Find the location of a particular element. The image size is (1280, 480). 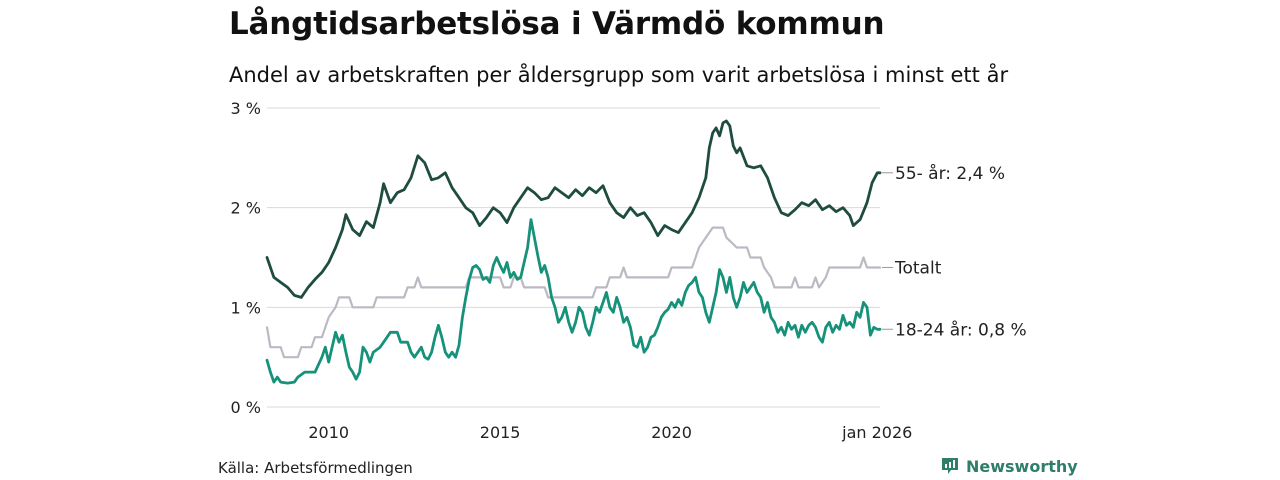

series-end-label: 18-24 år: 0,8 % is located at coordinates (961, 329).